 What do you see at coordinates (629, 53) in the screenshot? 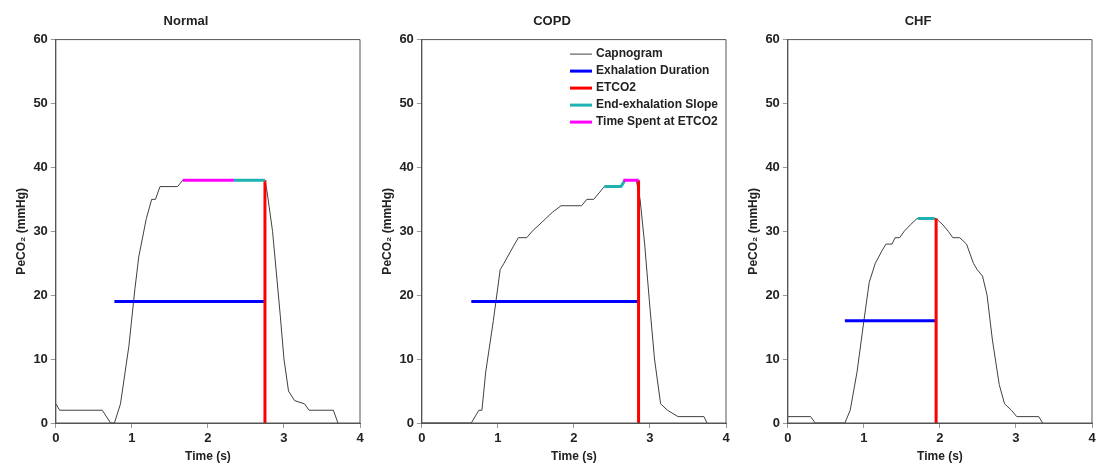
I see `legend-label: Capnogram` at bounding box center [629, 53].